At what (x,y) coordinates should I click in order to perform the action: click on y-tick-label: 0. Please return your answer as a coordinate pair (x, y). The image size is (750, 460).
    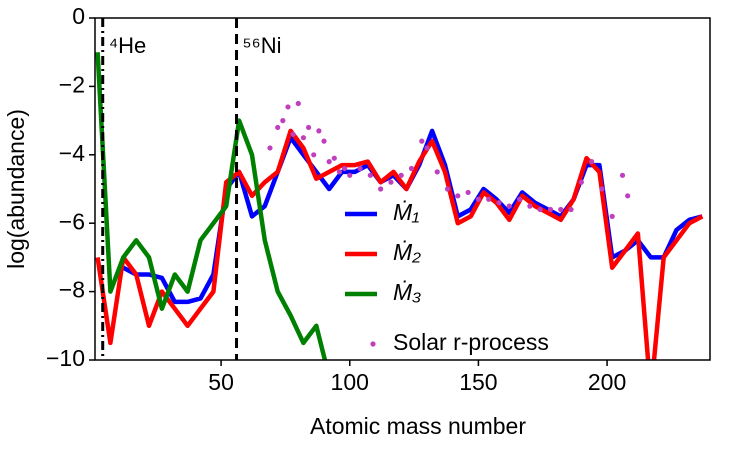
    Looking at the image, I should click on (78, 16).